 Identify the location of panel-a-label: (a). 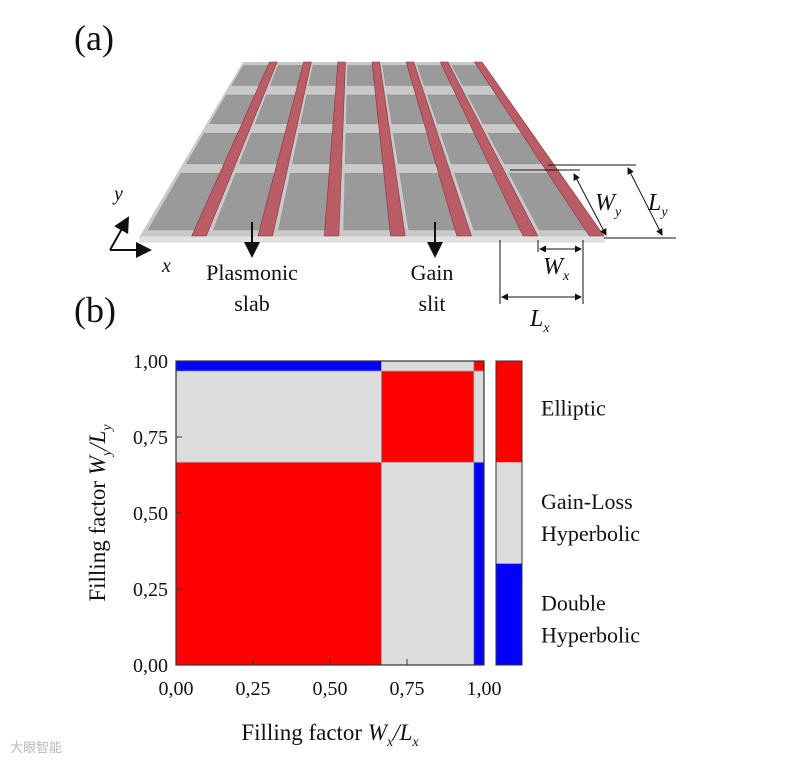
(94, 38).